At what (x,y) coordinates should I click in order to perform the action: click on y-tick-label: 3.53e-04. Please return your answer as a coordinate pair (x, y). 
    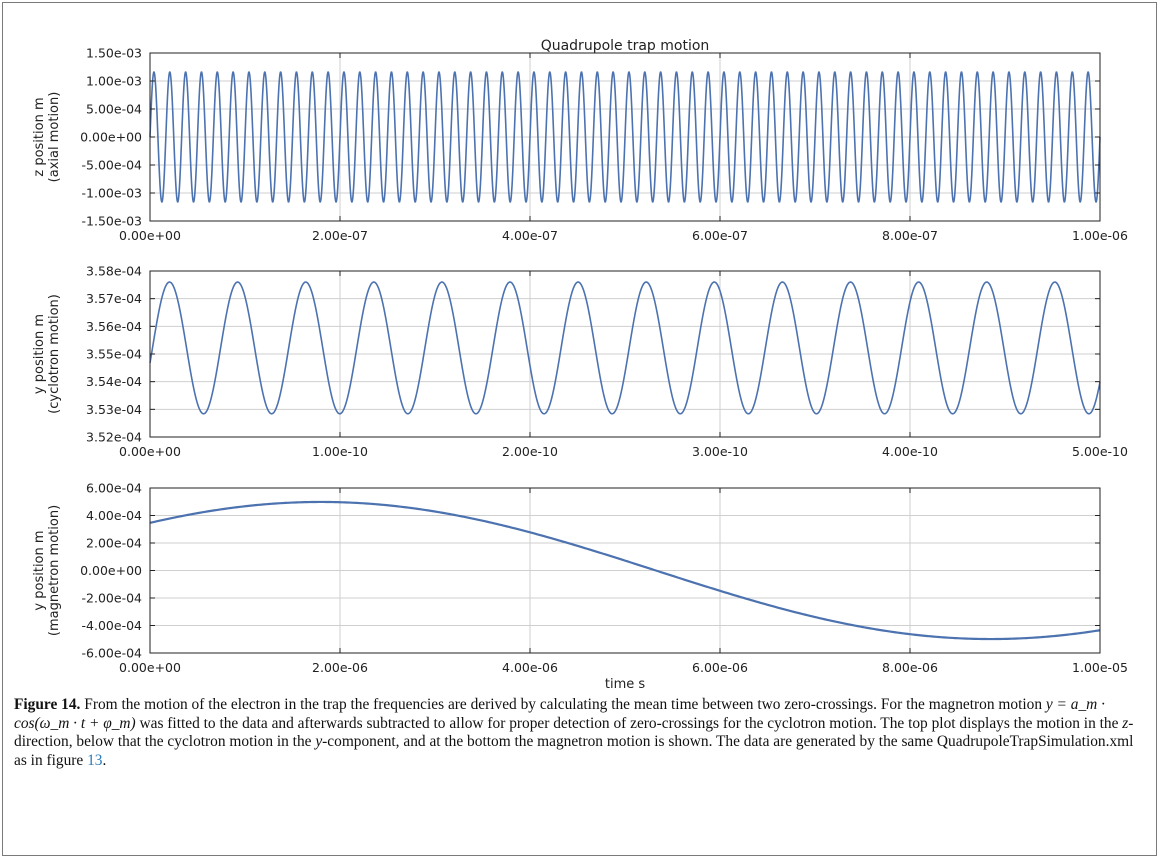
    Looking at the image, I should click on (114, 409).